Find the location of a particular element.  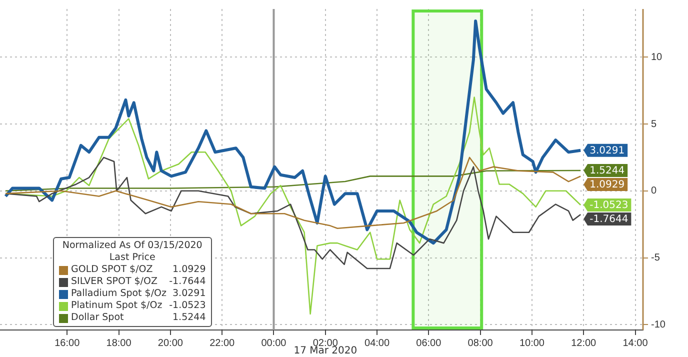

legend-label: SILVER SPOT $/OZ is located at coordinates (114, 282).